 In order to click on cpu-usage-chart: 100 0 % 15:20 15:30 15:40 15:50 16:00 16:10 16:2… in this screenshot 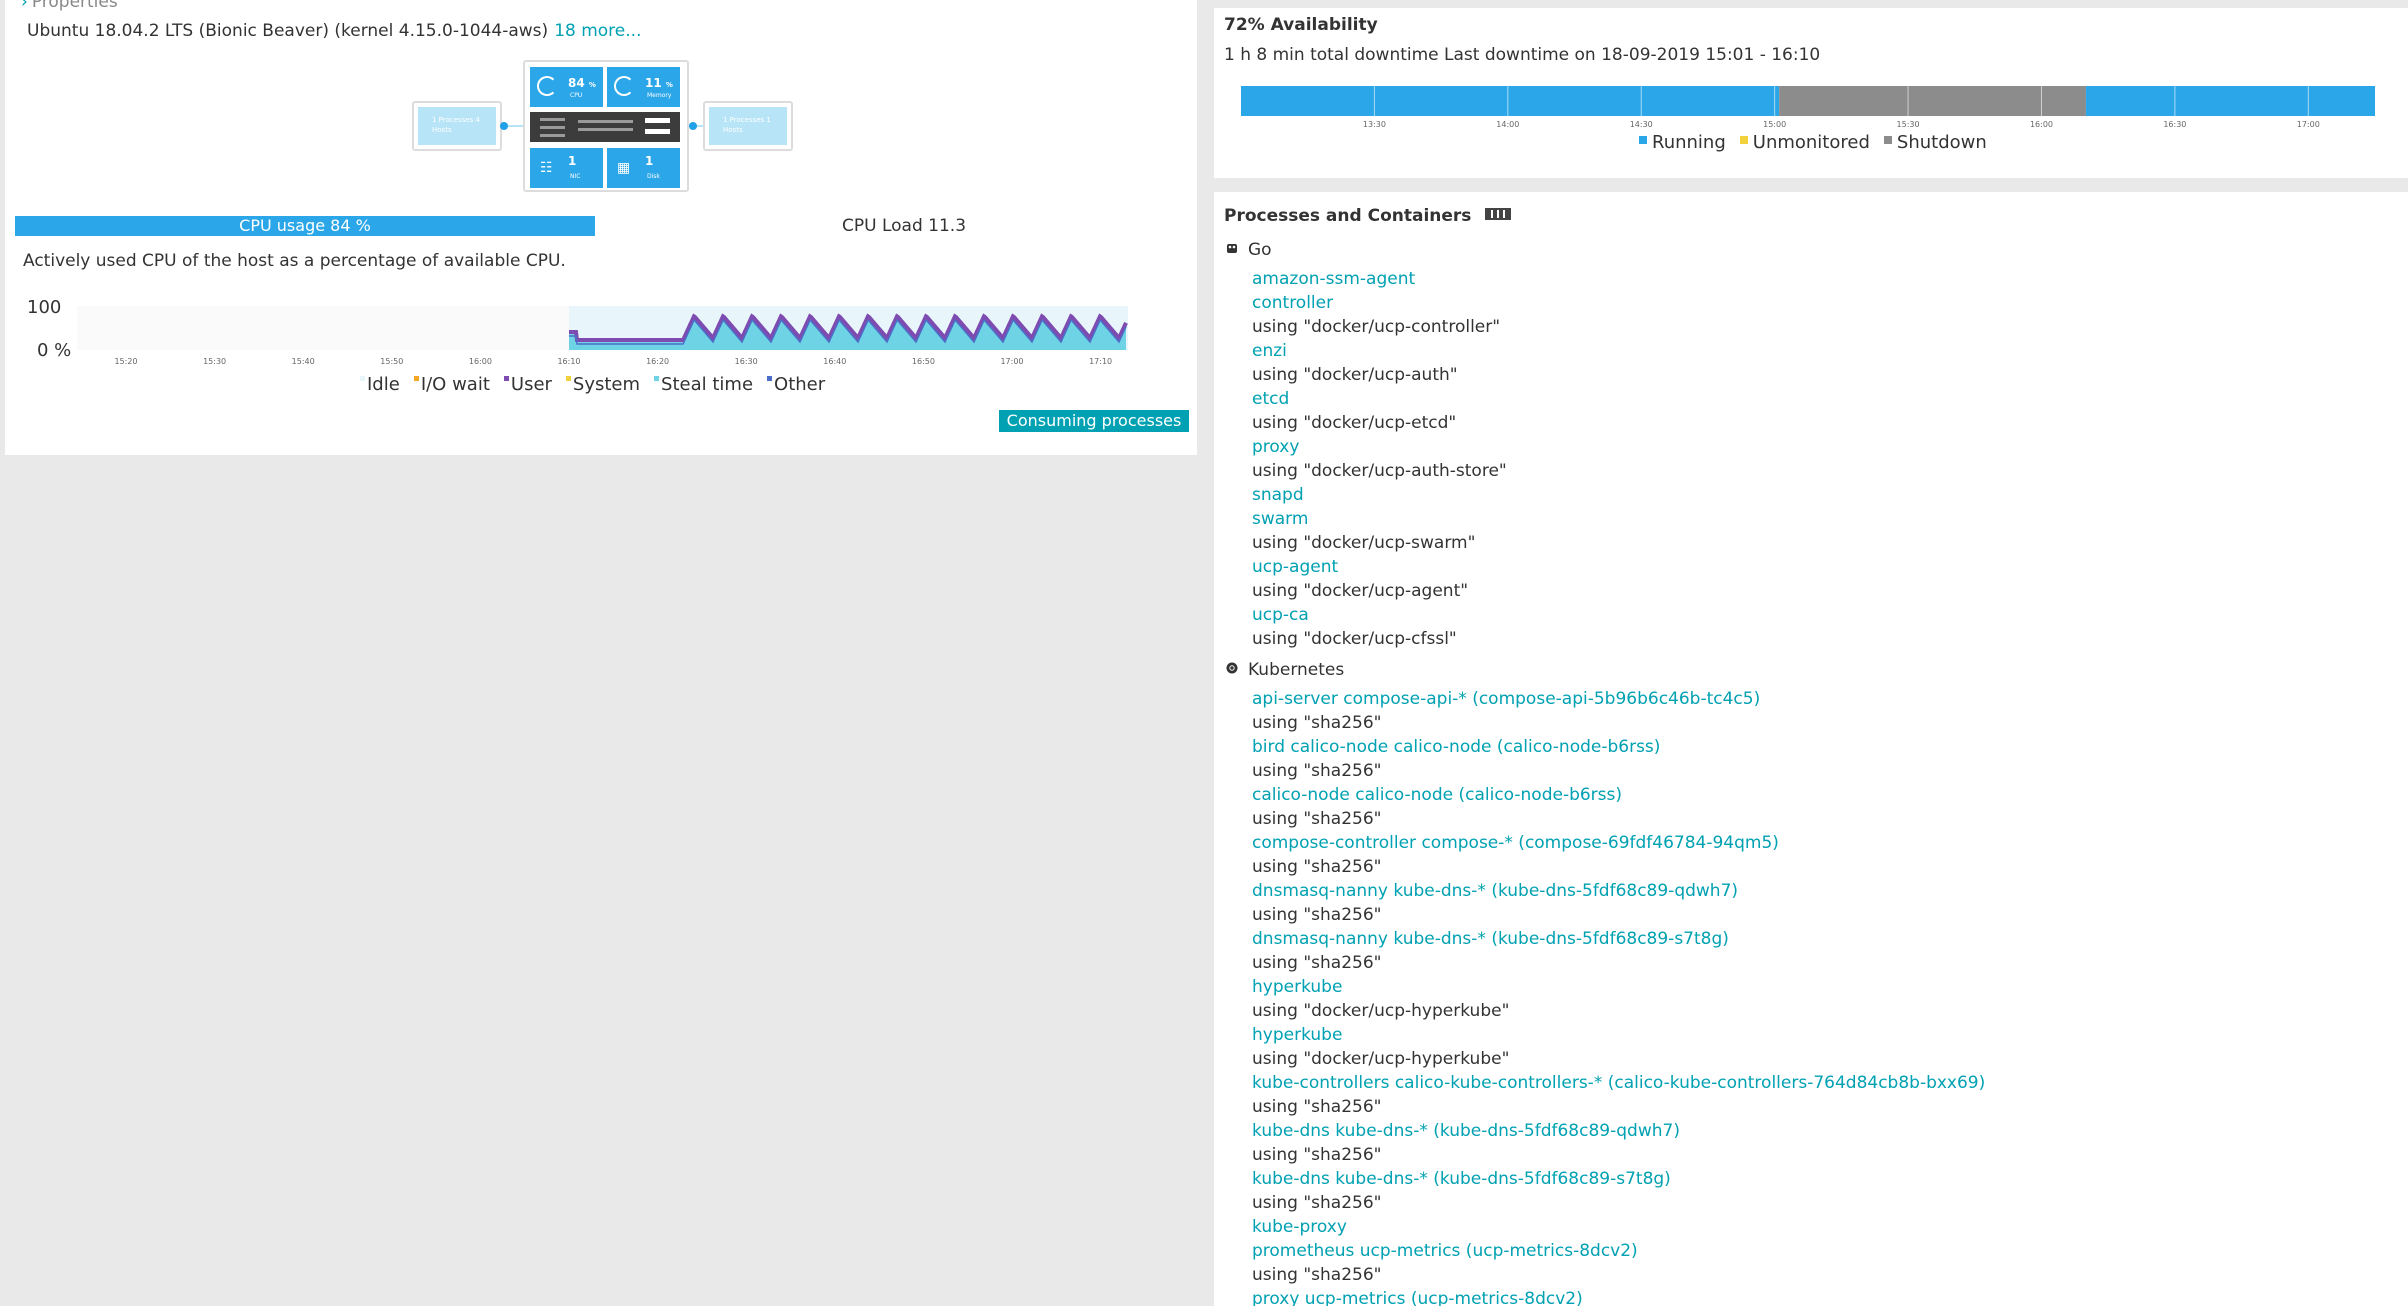, I will do `click(575, 338)`.